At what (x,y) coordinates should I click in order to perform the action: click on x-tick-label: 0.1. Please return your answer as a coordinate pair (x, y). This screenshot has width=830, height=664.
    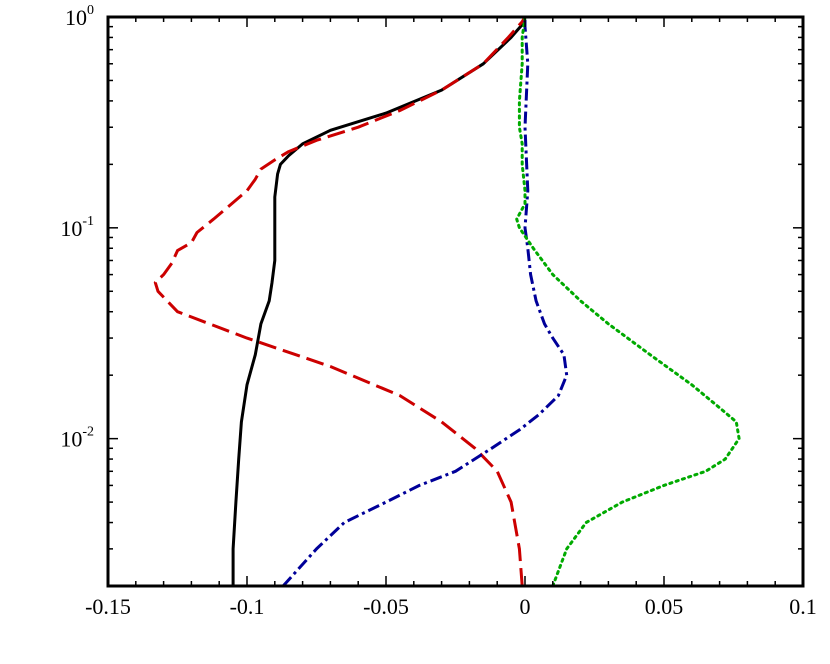
    Looking at the image, I should click on (803, 606).